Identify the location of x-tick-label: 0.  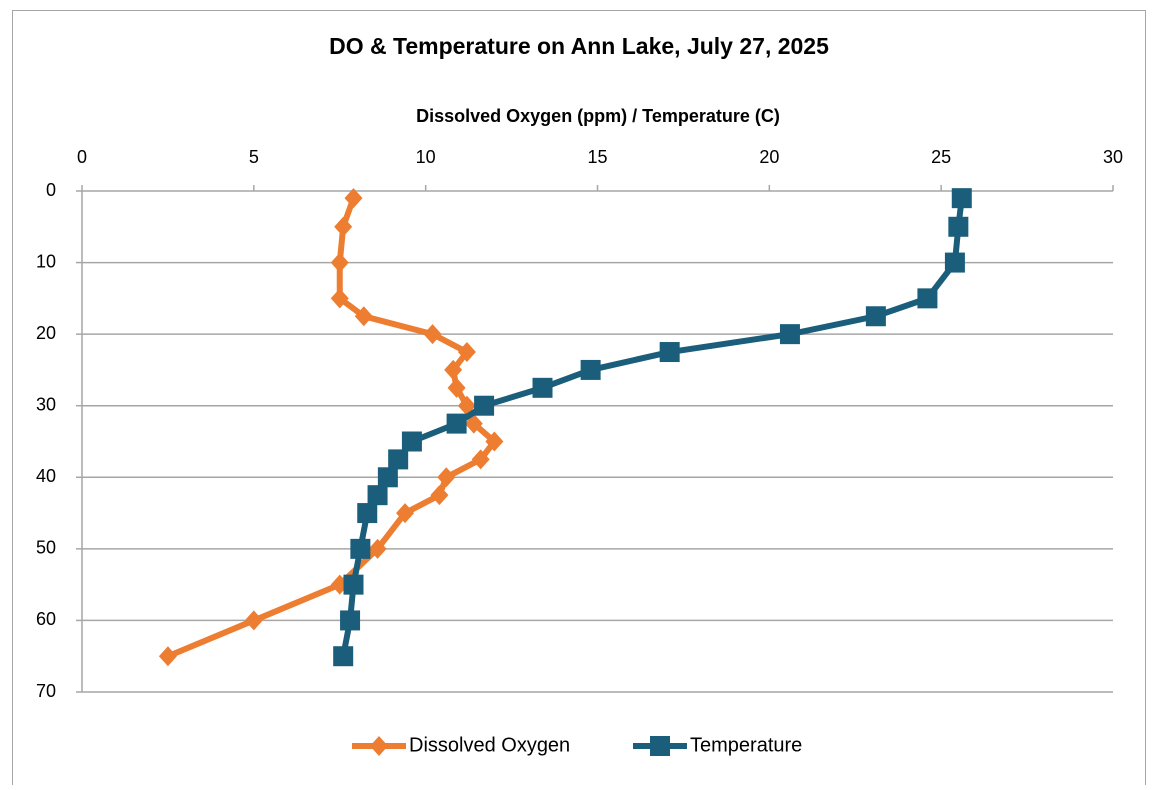
(82, 157).